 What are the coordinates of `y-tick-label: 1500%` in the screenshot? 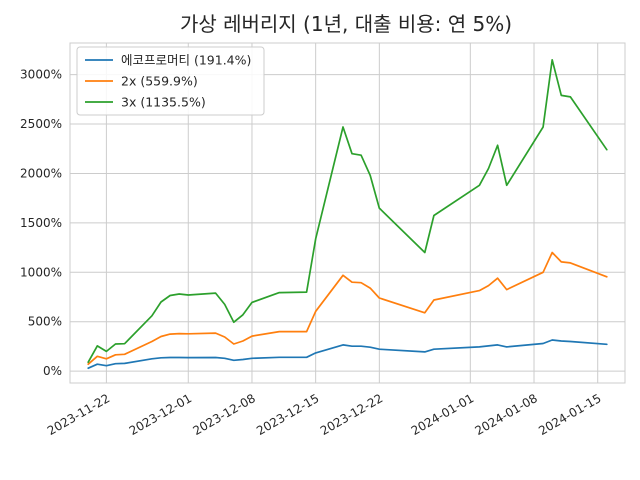 It's located at (41, 223).